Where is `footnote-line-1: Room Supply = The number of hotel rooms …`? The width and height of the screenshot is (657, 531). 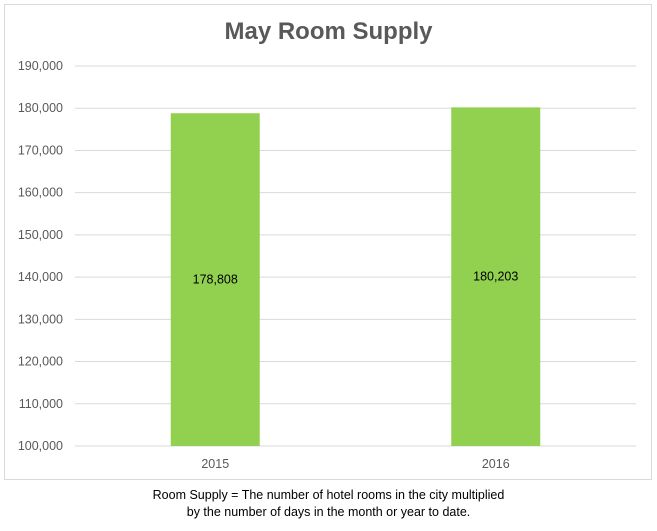
footnote-line-1: Room Supply = The number of hotel rooms … is located at coordinates (328, 495).